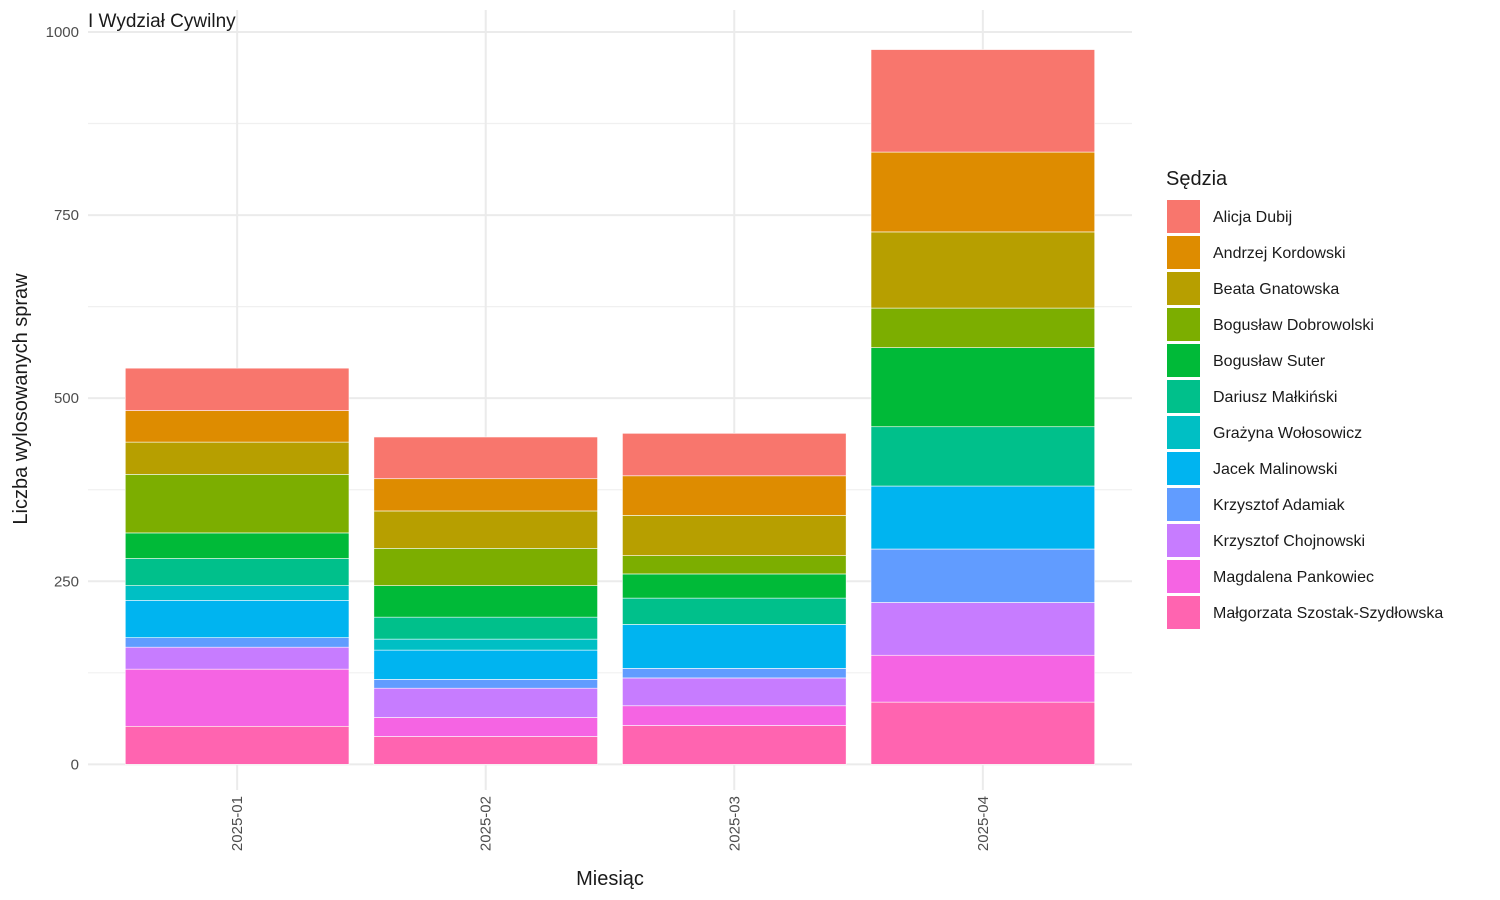  I want to click on x-tick-label: 2025-01, so click(237, 823).